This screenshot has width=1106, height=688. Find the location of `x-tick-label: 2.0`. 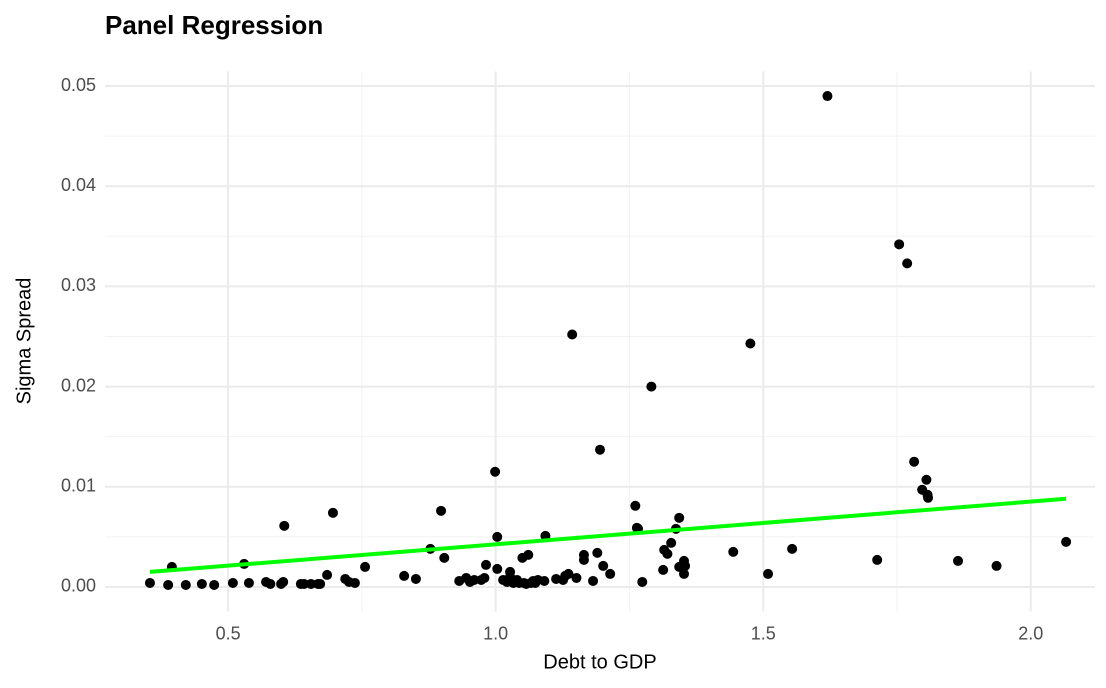

x-tick-label: 2.0 is located at coordinates (1030, 633).